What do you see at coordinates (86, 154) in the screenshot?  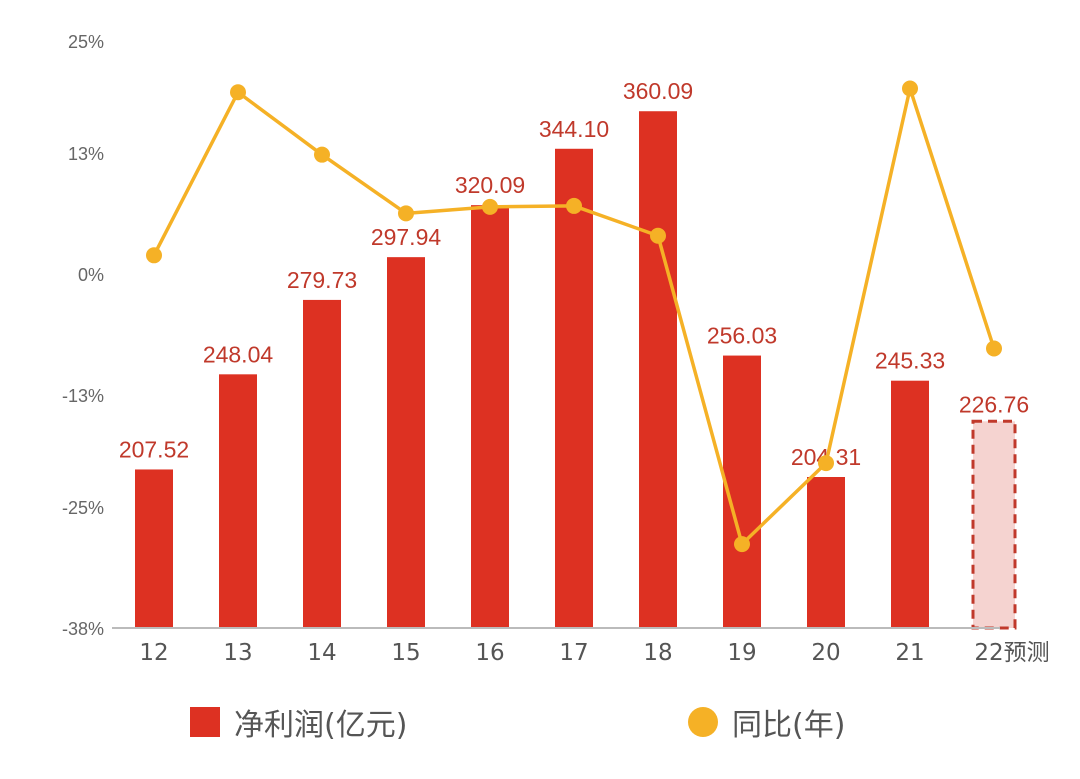 I see `y-tick-label: 13%` at bounding box center [86, 154].